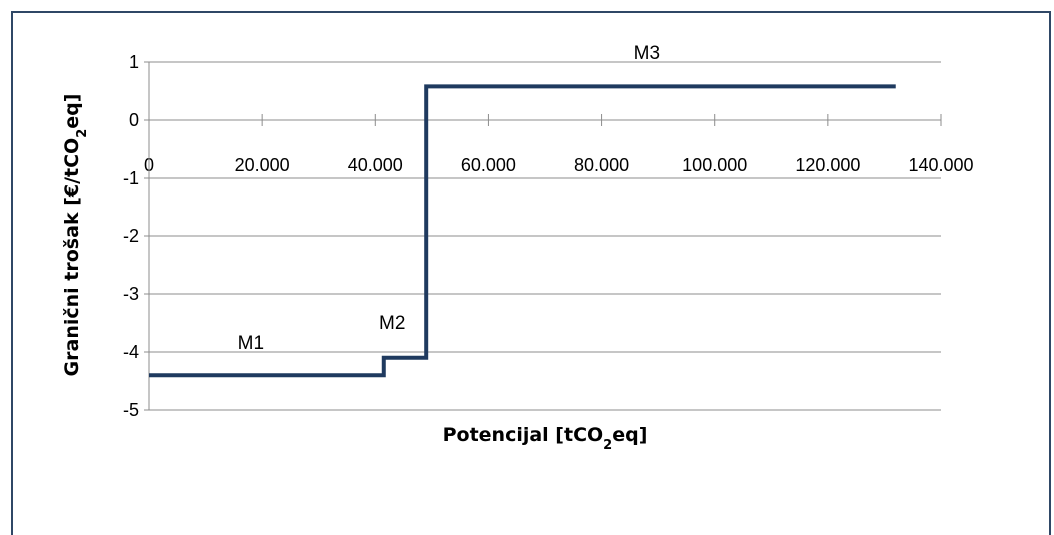 The width and height of the screenshot is (1054, 535). What do you see at coordinates (131, 294) in the screenshot?
I see `y-tick-label: -3` at bounding box center [131, 294].